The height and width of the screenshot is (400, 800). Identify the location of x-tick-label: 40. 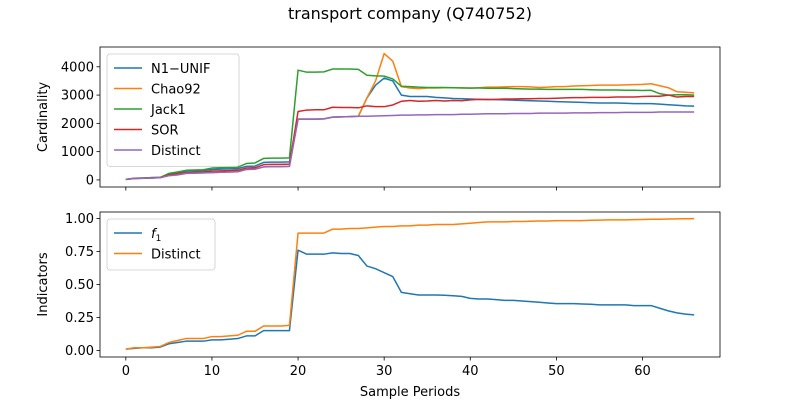
(470, 371).